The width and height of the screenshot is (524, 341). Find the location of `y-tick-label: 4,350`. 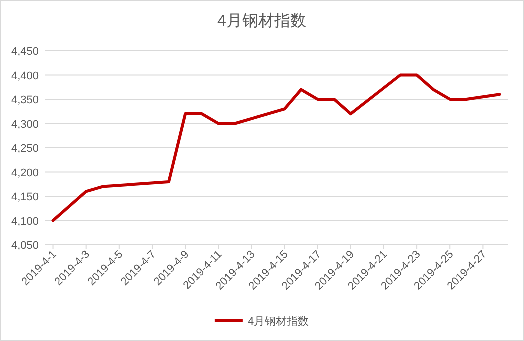

y-tick-label: 4,350 is located at coordinates (25, 100).